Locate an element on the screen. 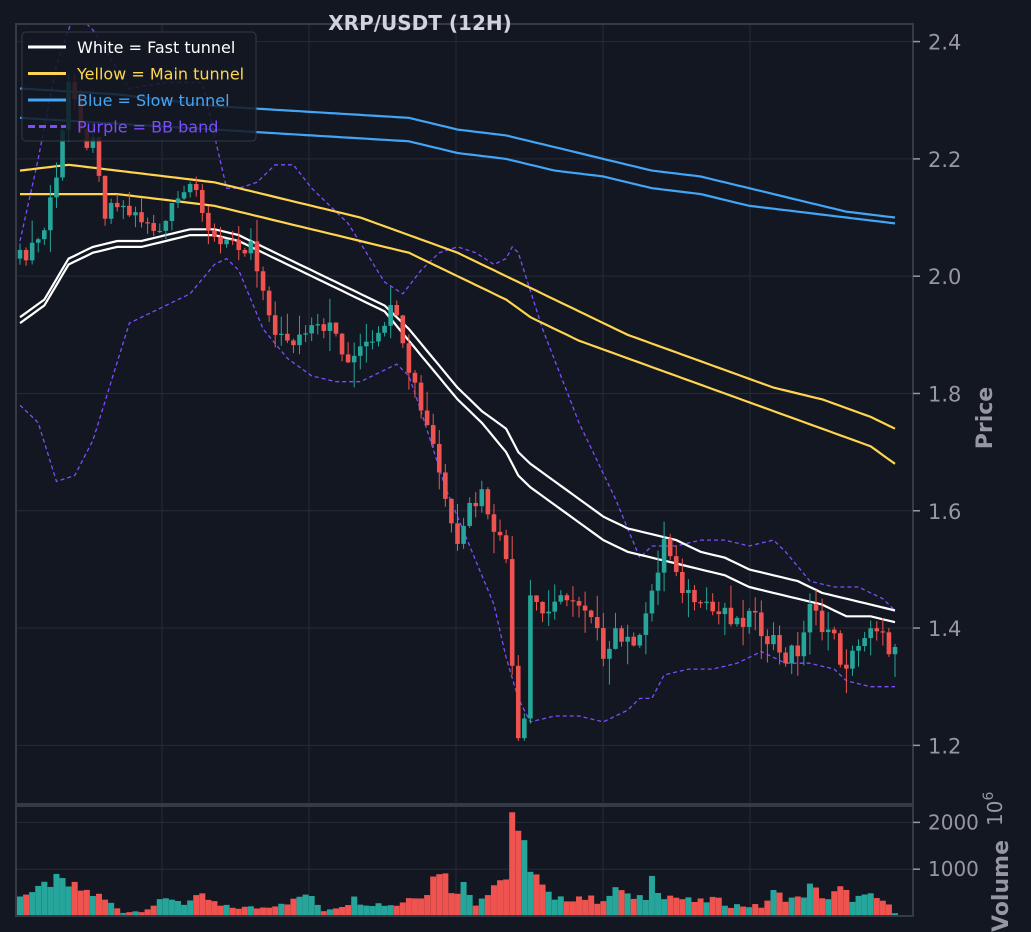 This screenshot has height=932, width=1031. price-axis-label: Price is located at coordinates (985, 418).